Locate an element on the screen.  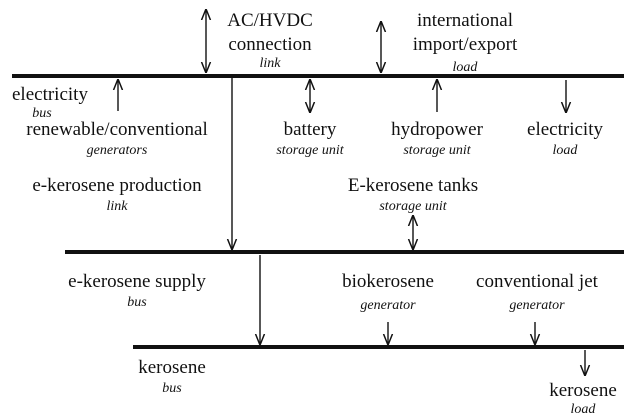
node-label: renewable/conventional is located at coordinates (116, 129).